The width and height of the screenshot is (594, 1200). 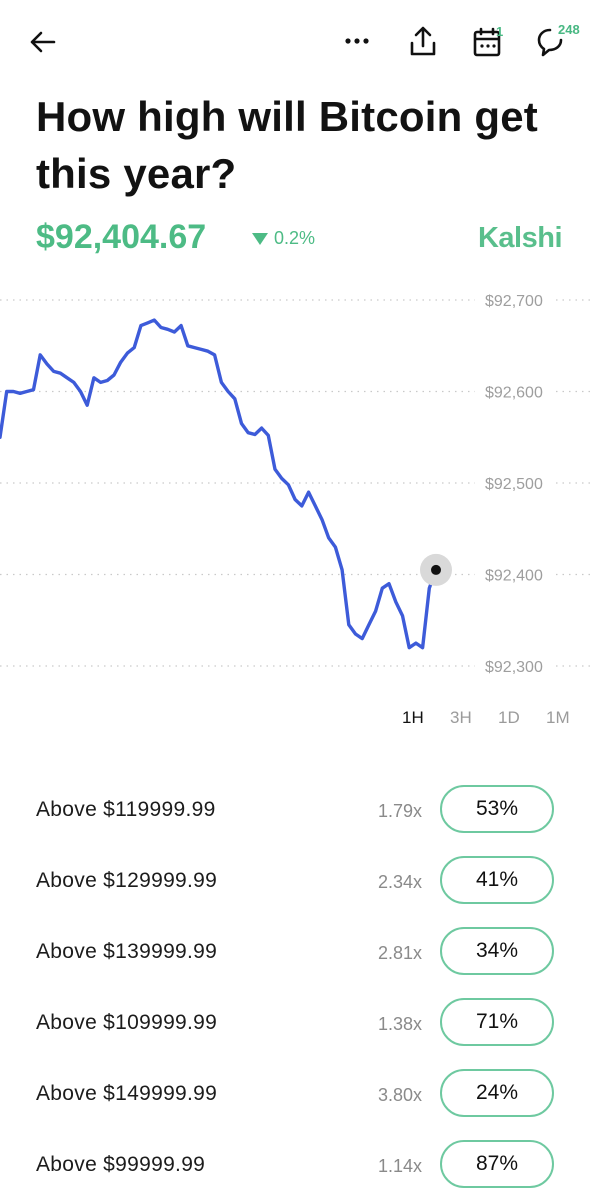 I want to click on outcome-label: Above $119999.99, so click(x=126, y=809).